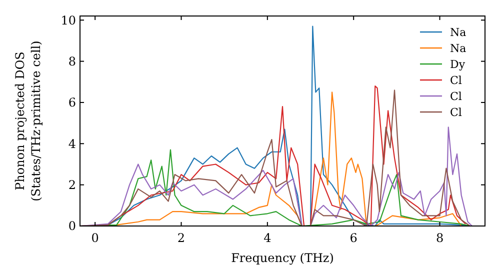 Image resolution: width=500 pixels, height=280 pixels. What do you see at coordinates (282, 258) in the screenshot?
I see `x-axis-title: Frequency (THz)` at bounding box center [282, 258].